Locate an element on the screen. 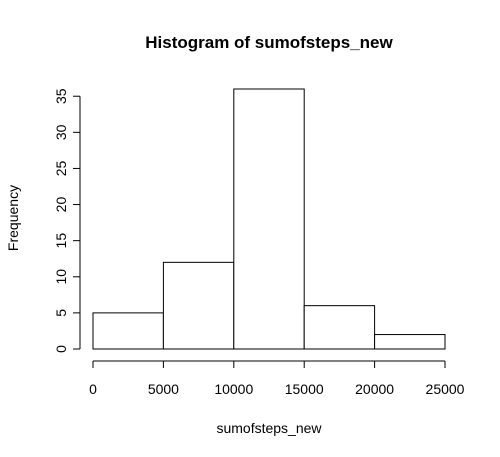 The height and width of the screenshot is (457, 500). x-axis-label: sumofsteps_new is located at coordinates (269, 428).